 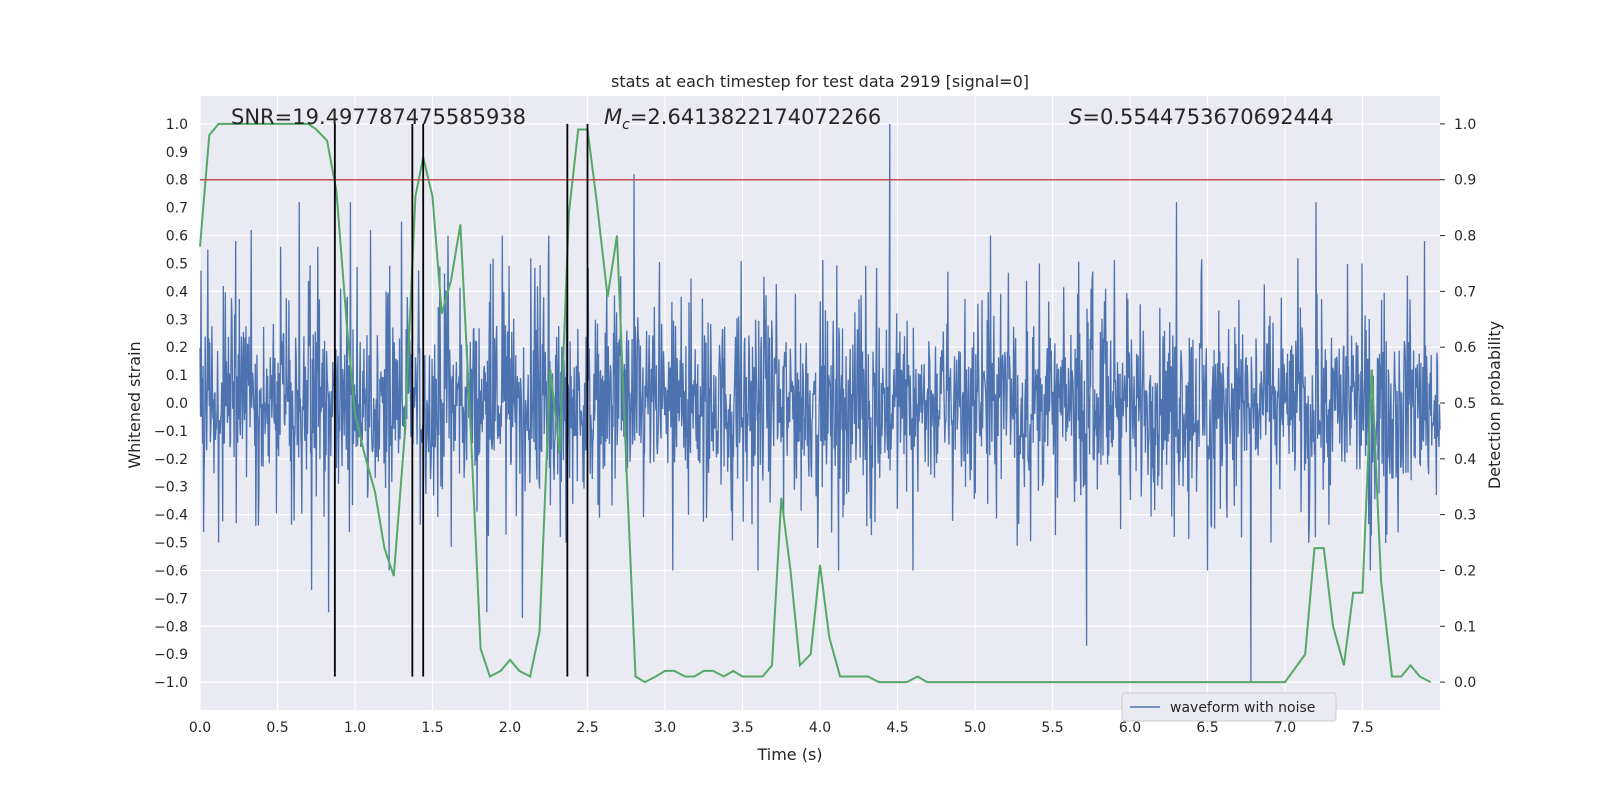 What do you see at coordinates (171, 488) in the screenshot?
I see `y-tick-label: −0.3` at bounding box center [171, 488].